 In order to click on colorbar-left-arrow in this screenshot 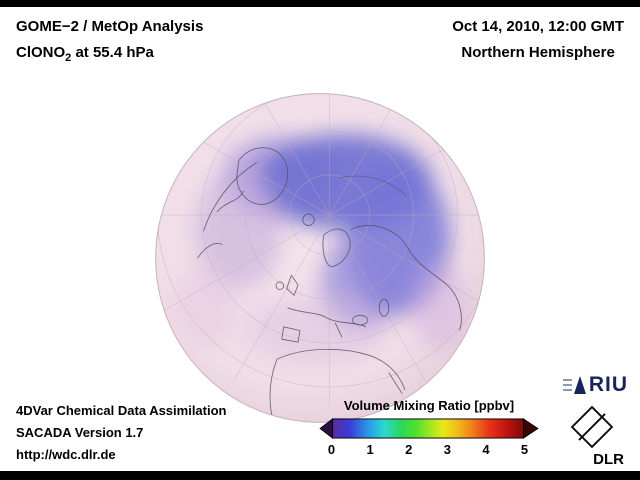, I will do `click(326, 428)`.